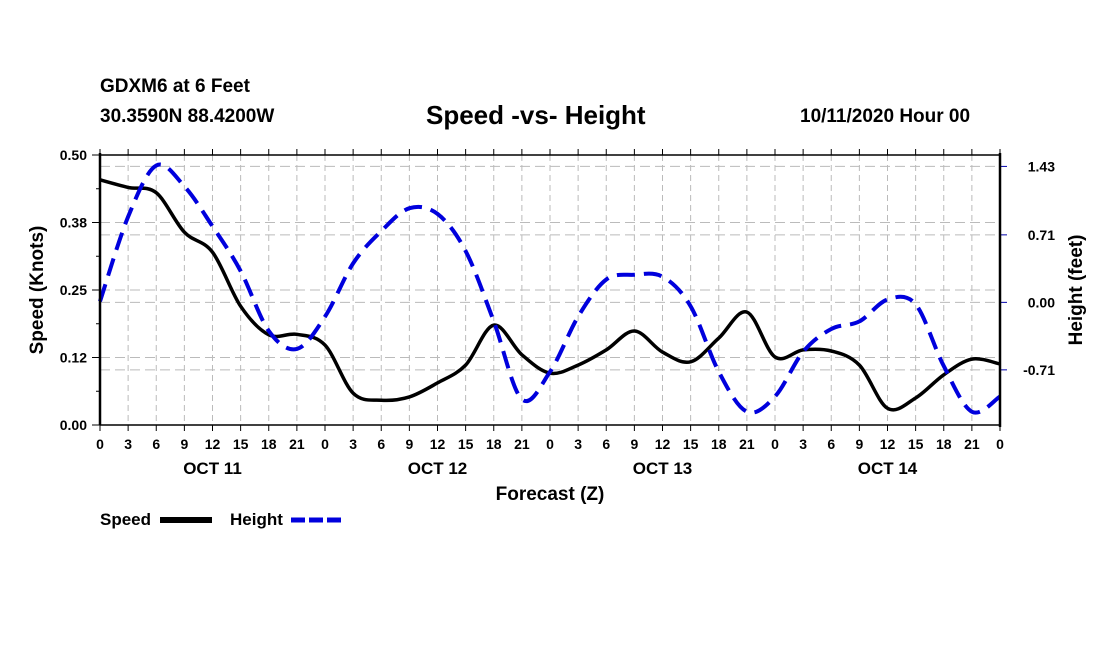  What do you see at coordinates (438, 468) in the screenshot?
I see `day-label: OCT 12` at bounding box center [438, 468].